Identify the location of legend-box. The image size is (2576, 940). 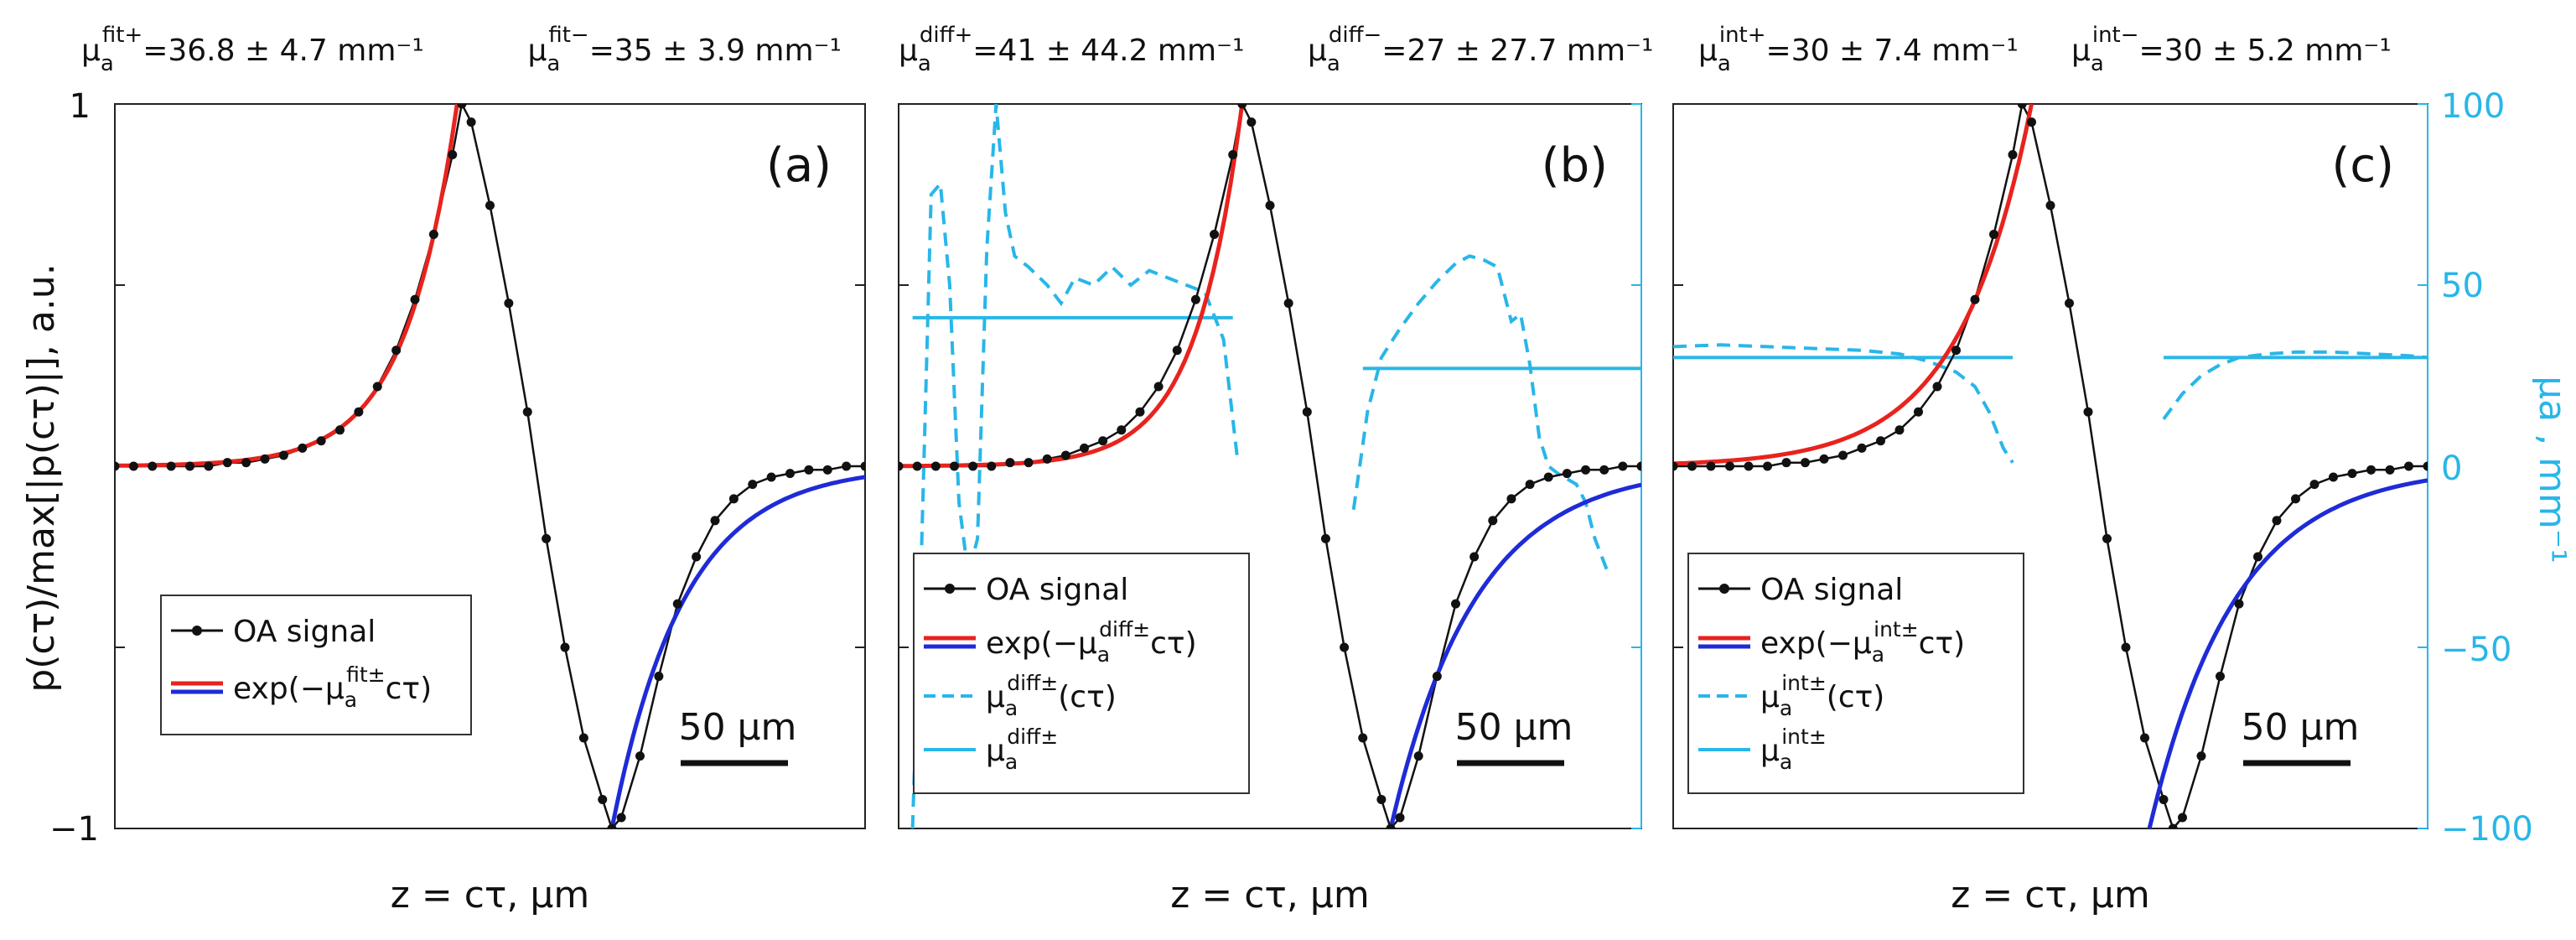
(1081, 673).